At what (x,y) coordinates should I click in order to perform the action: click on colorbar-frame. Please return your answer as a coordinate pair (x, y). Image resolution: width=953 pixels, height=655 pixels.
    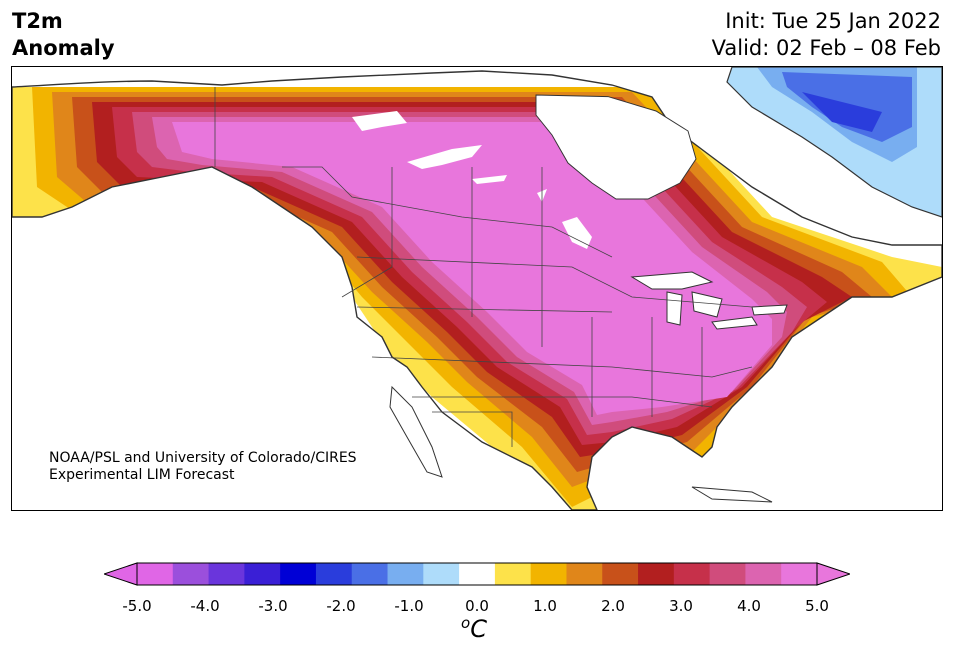
    Looking at the image, I should click on (477, 574).